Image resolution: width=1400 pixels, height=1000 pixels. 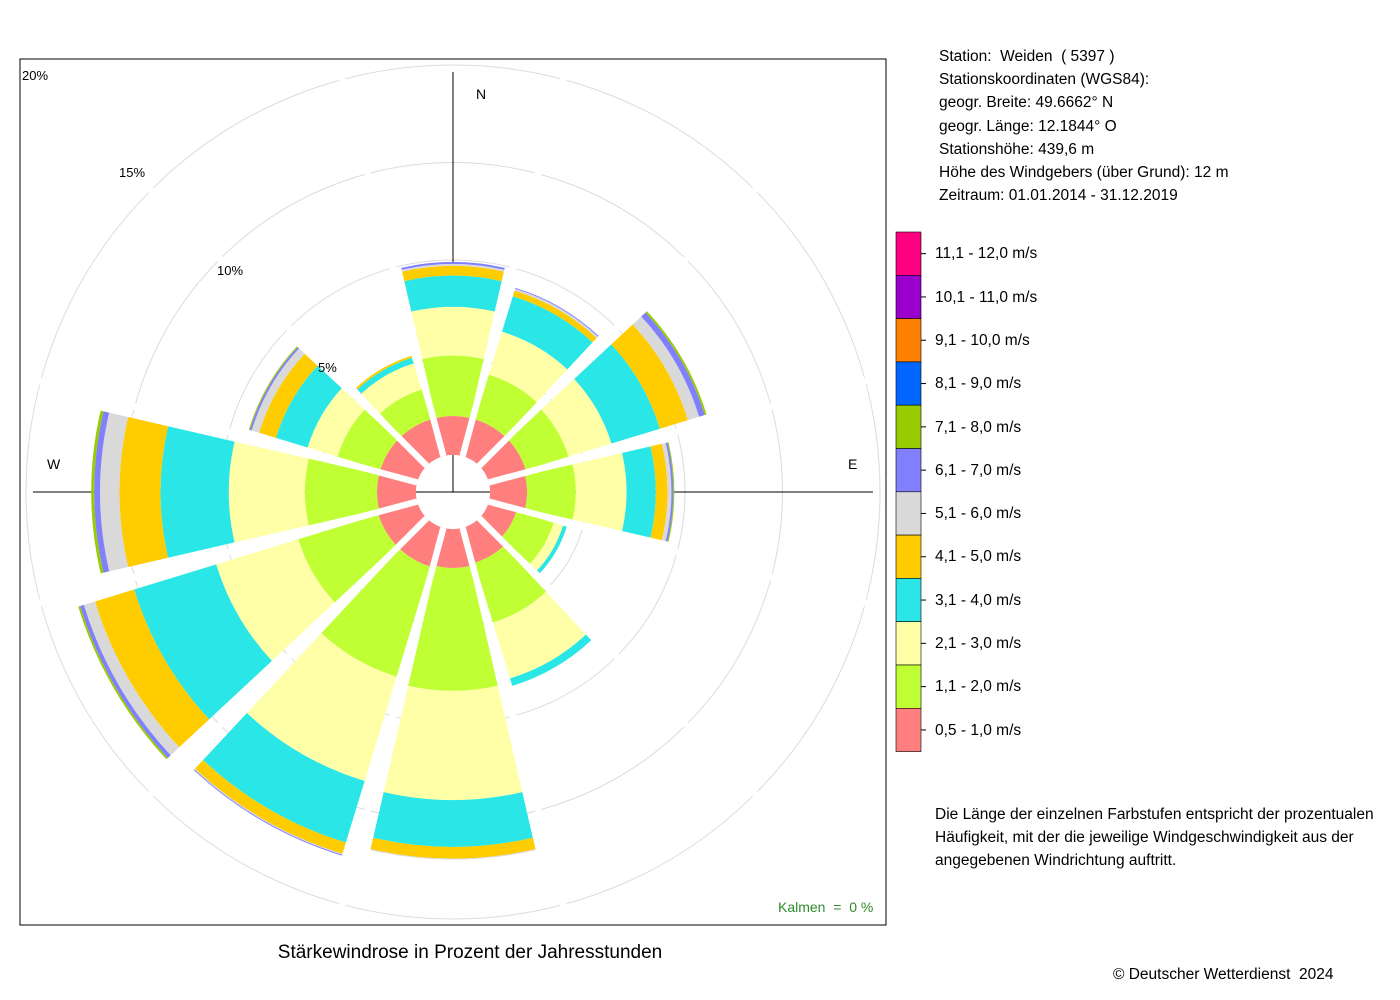 What do you see at coordinates (982, 340) in the screenshot?
I see `legend-label-9: 9,1 - 10,0 m/s` at bounding box center [982, 340].